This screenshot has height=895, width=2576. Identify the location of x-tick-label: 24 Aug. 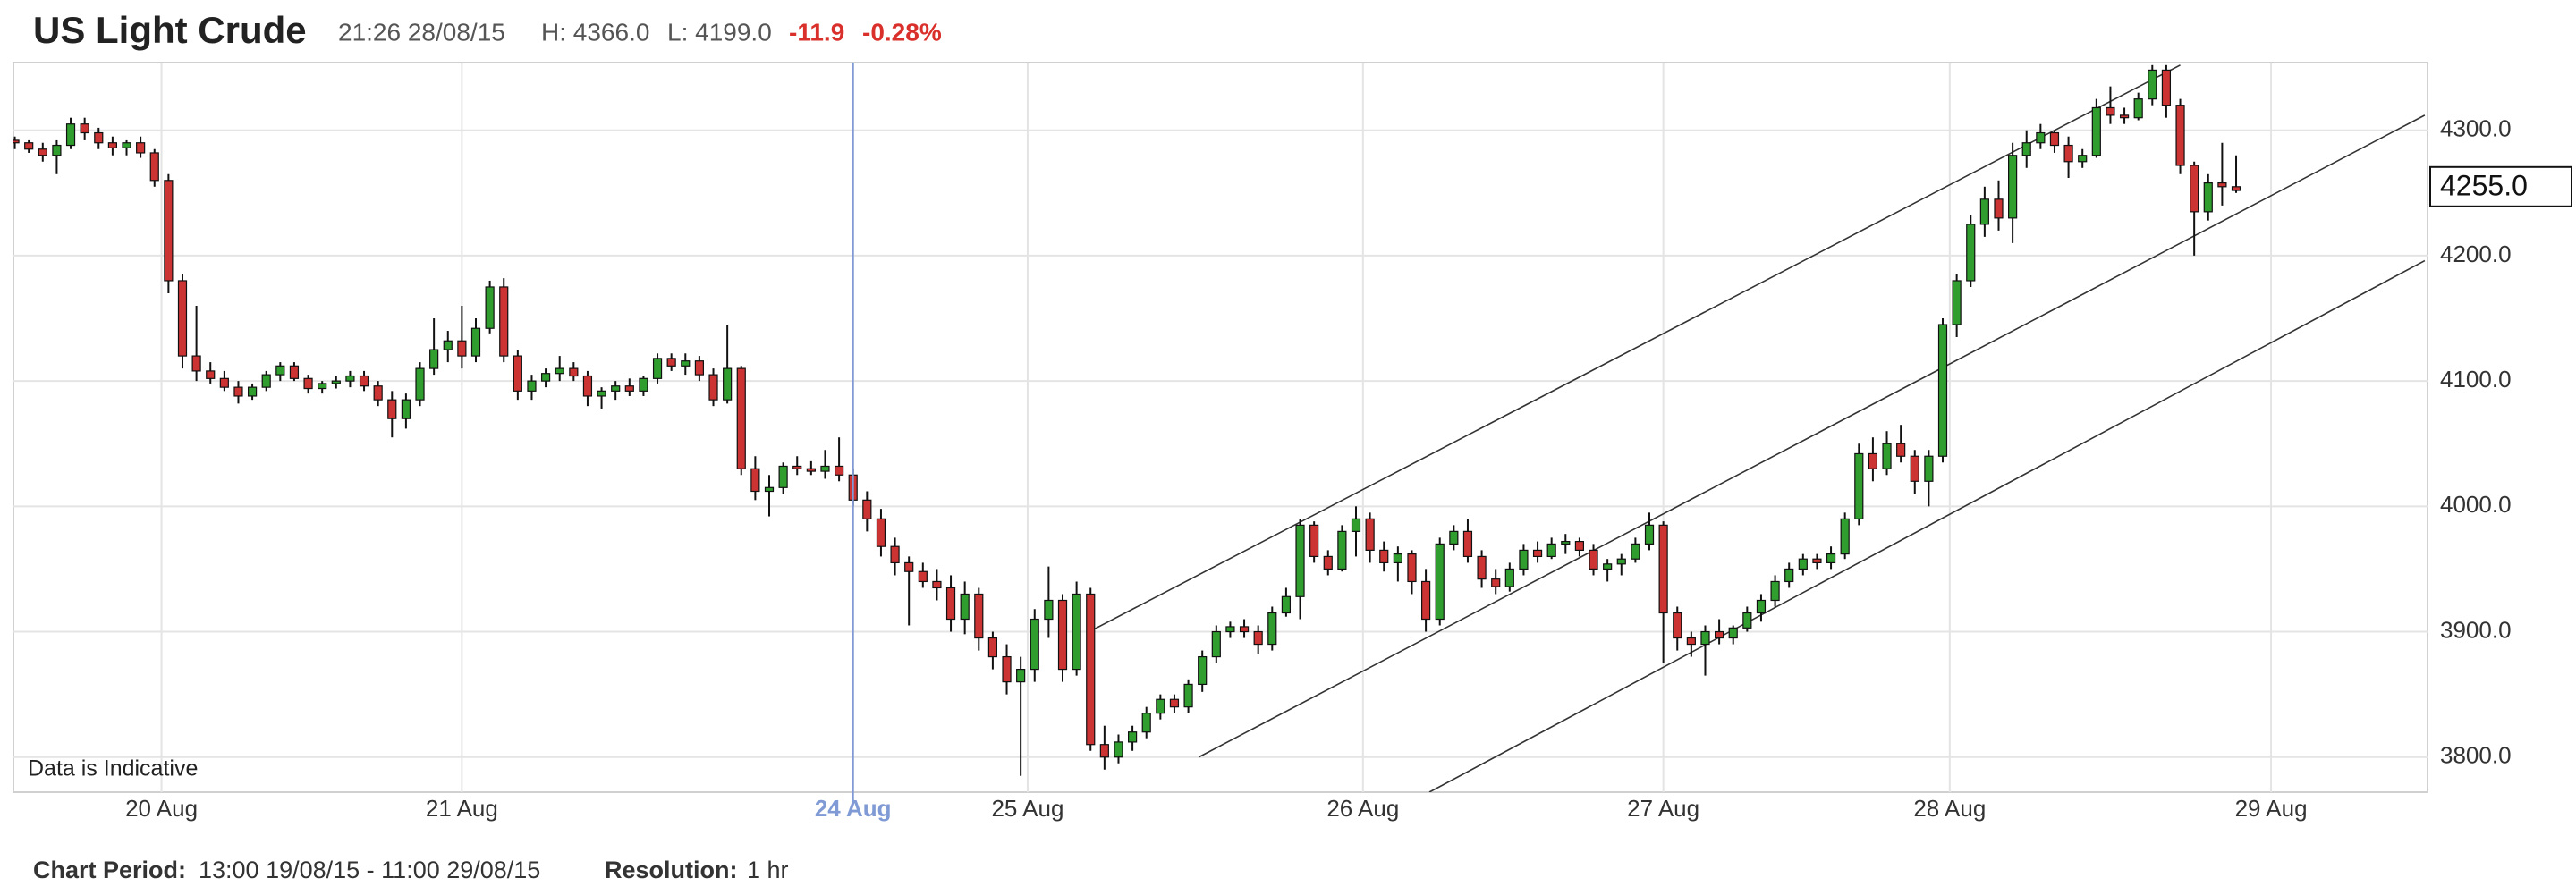
(853, 808).